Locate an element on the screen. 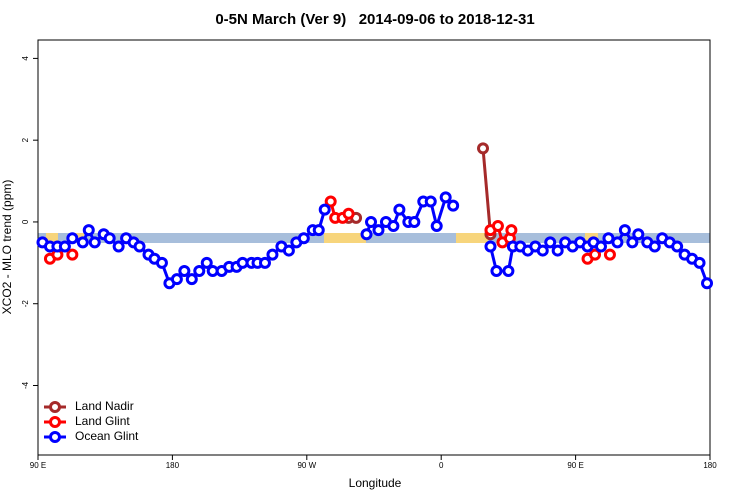 The height and width of the screenshot is (500, 750). legend-label: Land Glint is located at coordinates (102, 421).